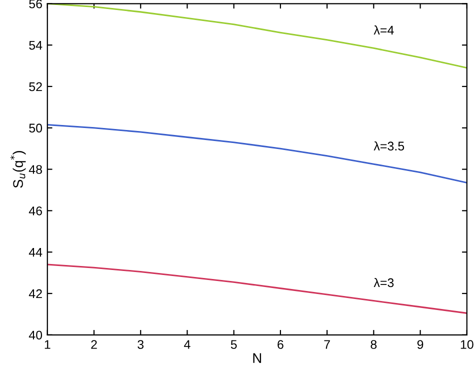  What do you see at coordinates (384, 29) in the screenshot?
I see `series-label: λ=4` at bounding box center [384, 29].